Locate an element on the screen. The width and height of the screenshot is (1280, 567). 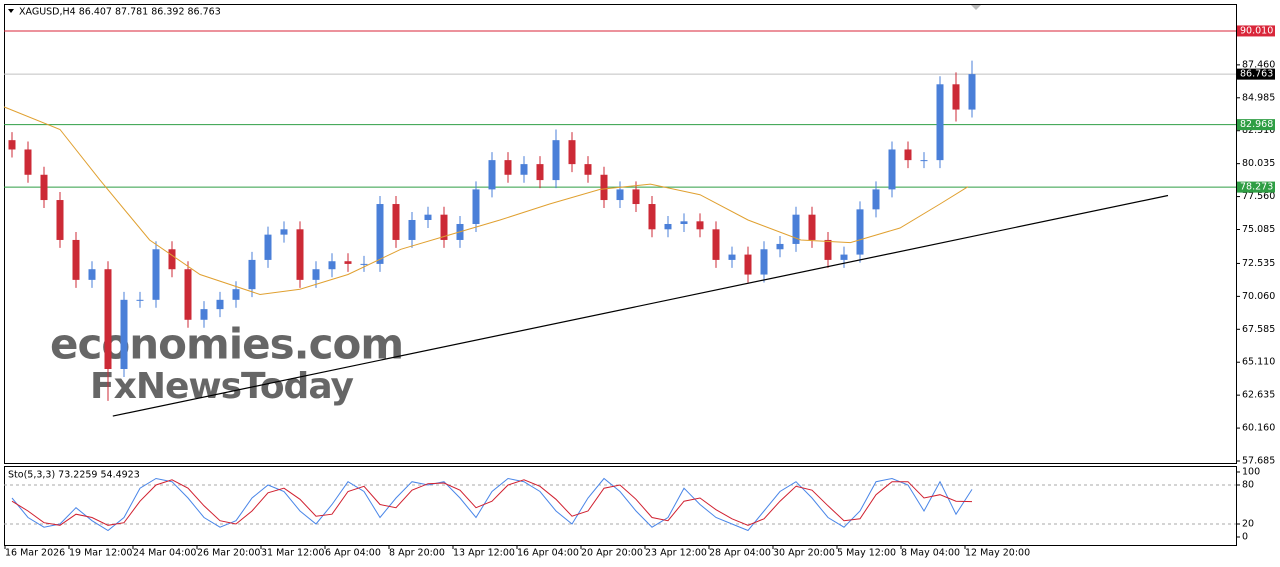
x-tick-label: 8 May 04:00 is located at coordinates (930, 553).